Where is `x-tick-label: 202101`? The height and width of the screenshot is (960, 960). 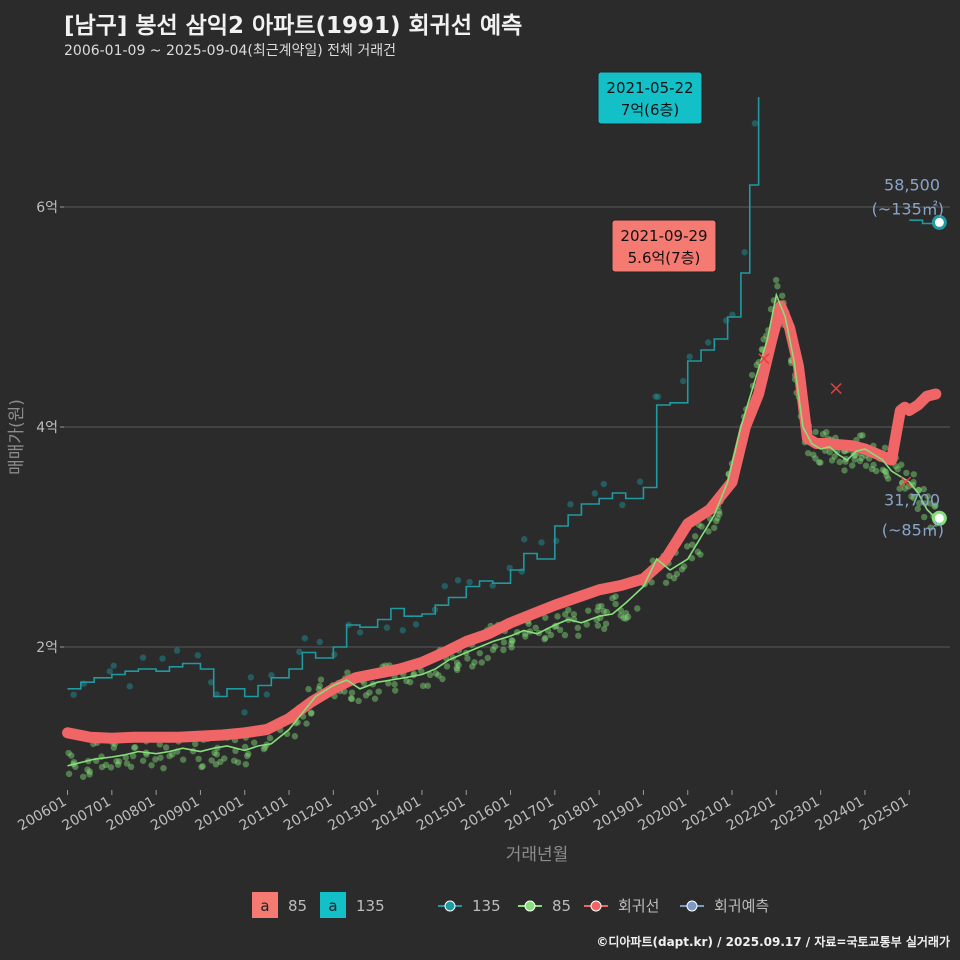
x-tick-label: 202101 is located at coordinates (707, 814).